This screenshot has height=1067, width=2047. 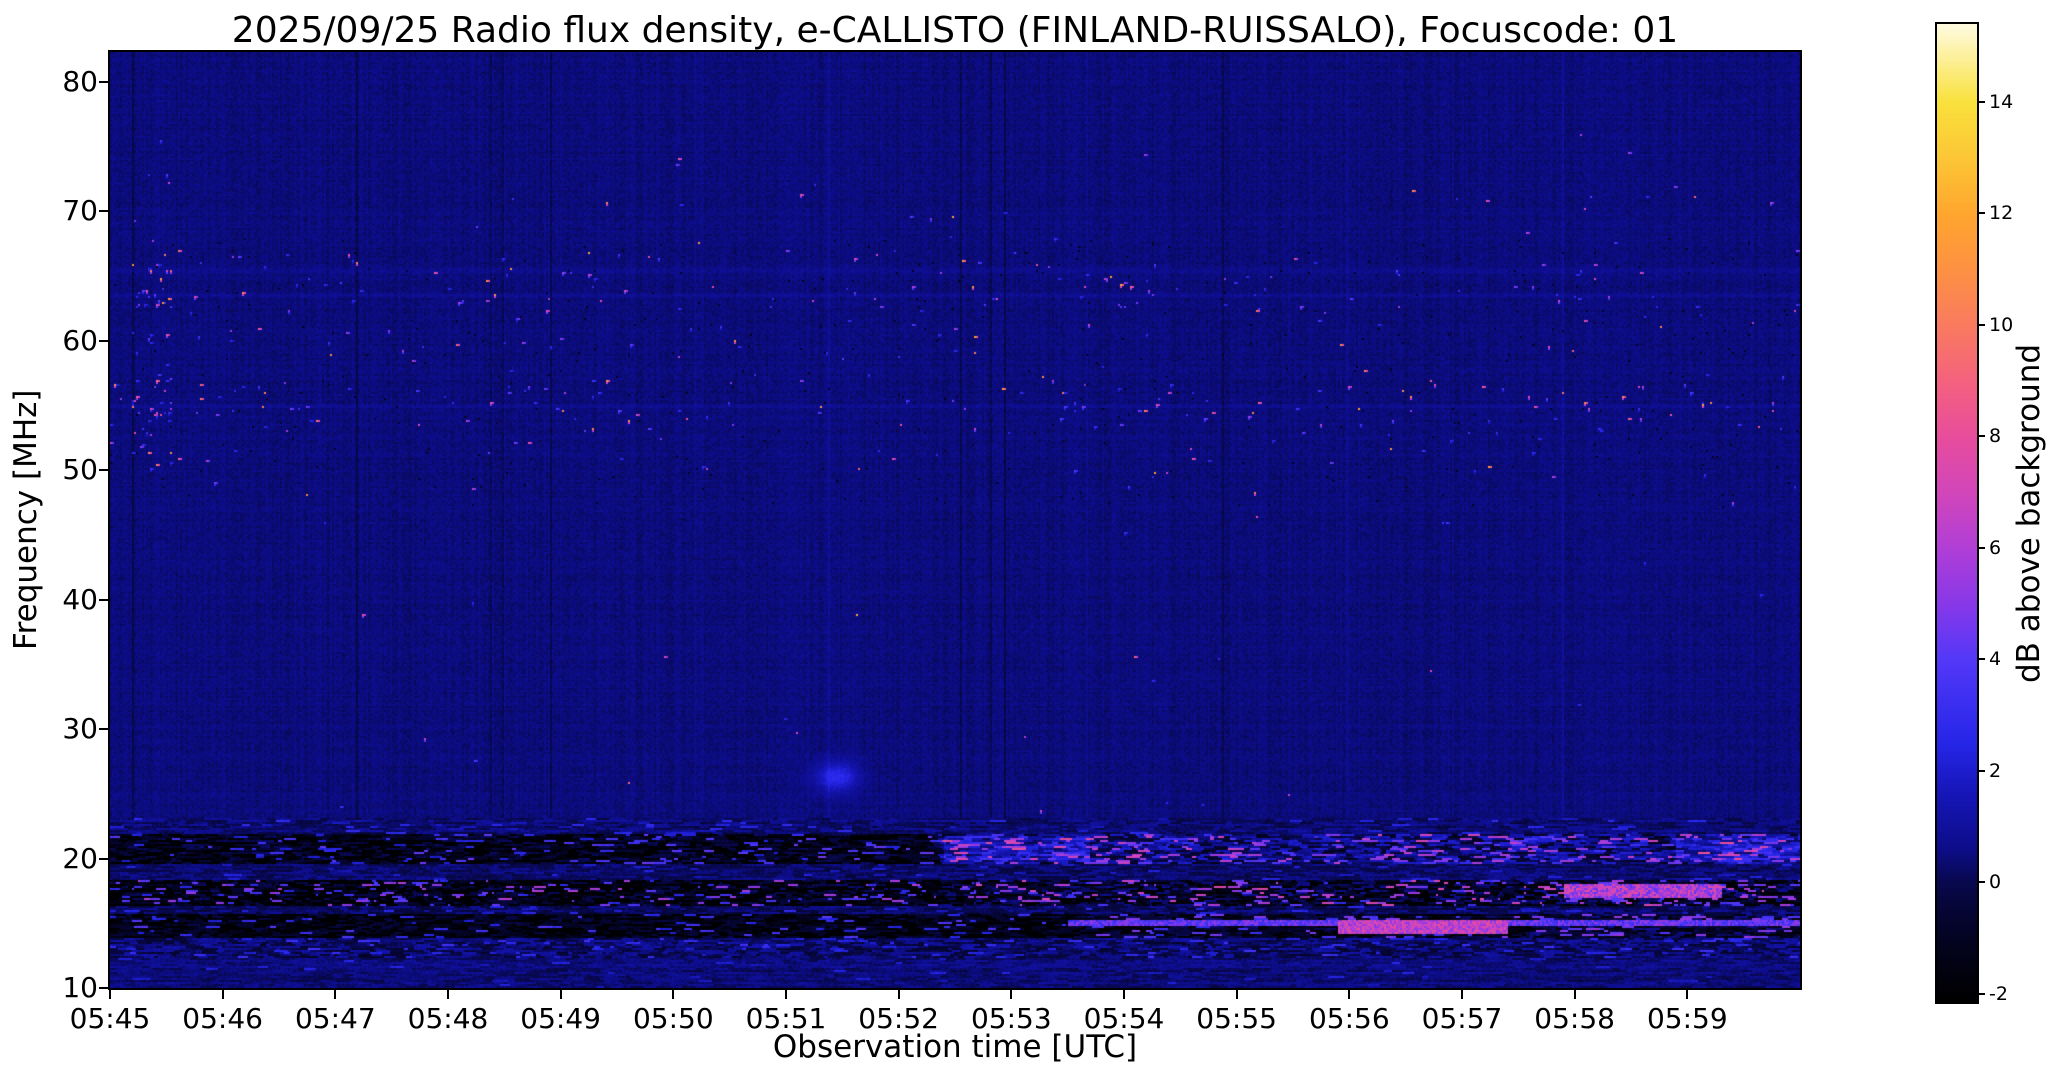 What do you see at coordinates (1995, 882) in the screenshot?
I see `colorbar-tick-label: 0` at bounding box center [1995, 882].